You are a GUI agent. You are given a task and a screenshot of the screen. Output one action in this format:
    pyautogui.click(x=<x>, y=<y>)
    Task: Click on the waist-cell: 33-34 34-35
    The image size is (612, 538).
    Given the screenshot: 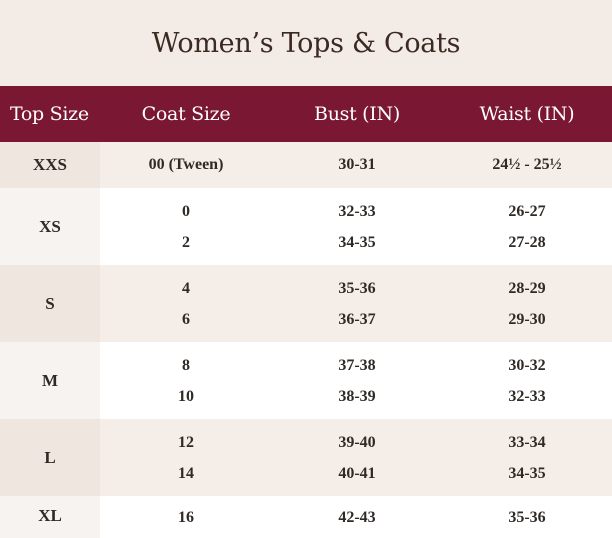 What is the action you would take?
    pyautogui.click(x=527, y=457)
    